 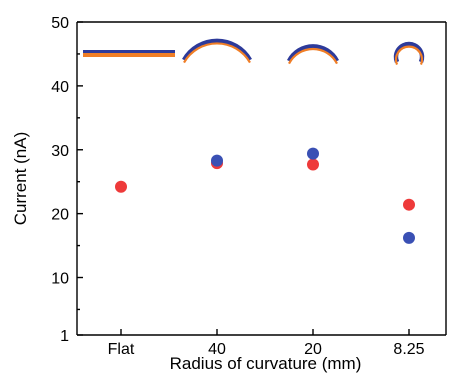 I want to click on y-tick-label: 50, so click(x=60, y=23).